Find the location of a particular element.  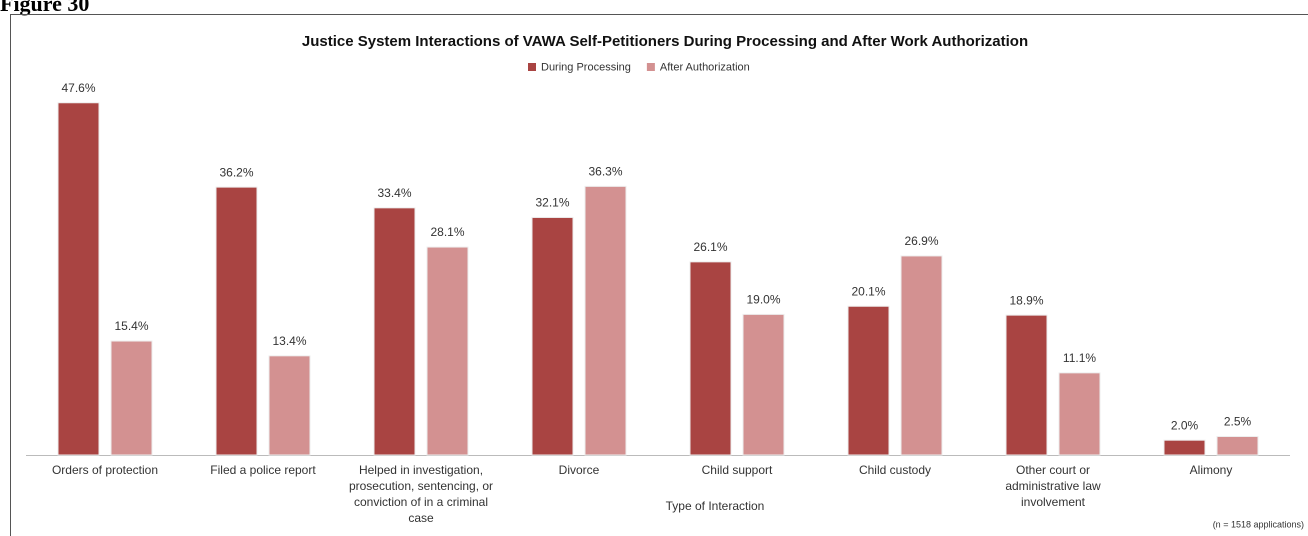

note: (n = 1518 applications) is located at coordinates (1258, 524).